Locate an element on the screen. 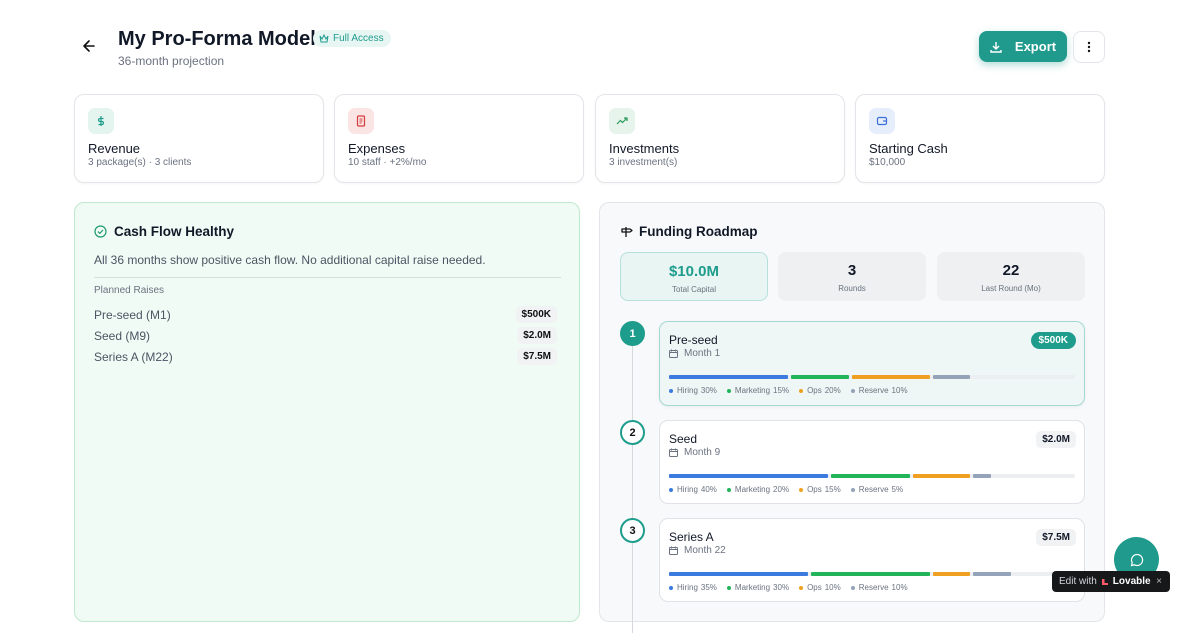 The width and height of the screenshot is (1185, 633). stat-box: 3 Rounds is located at coordinates (852, 276).